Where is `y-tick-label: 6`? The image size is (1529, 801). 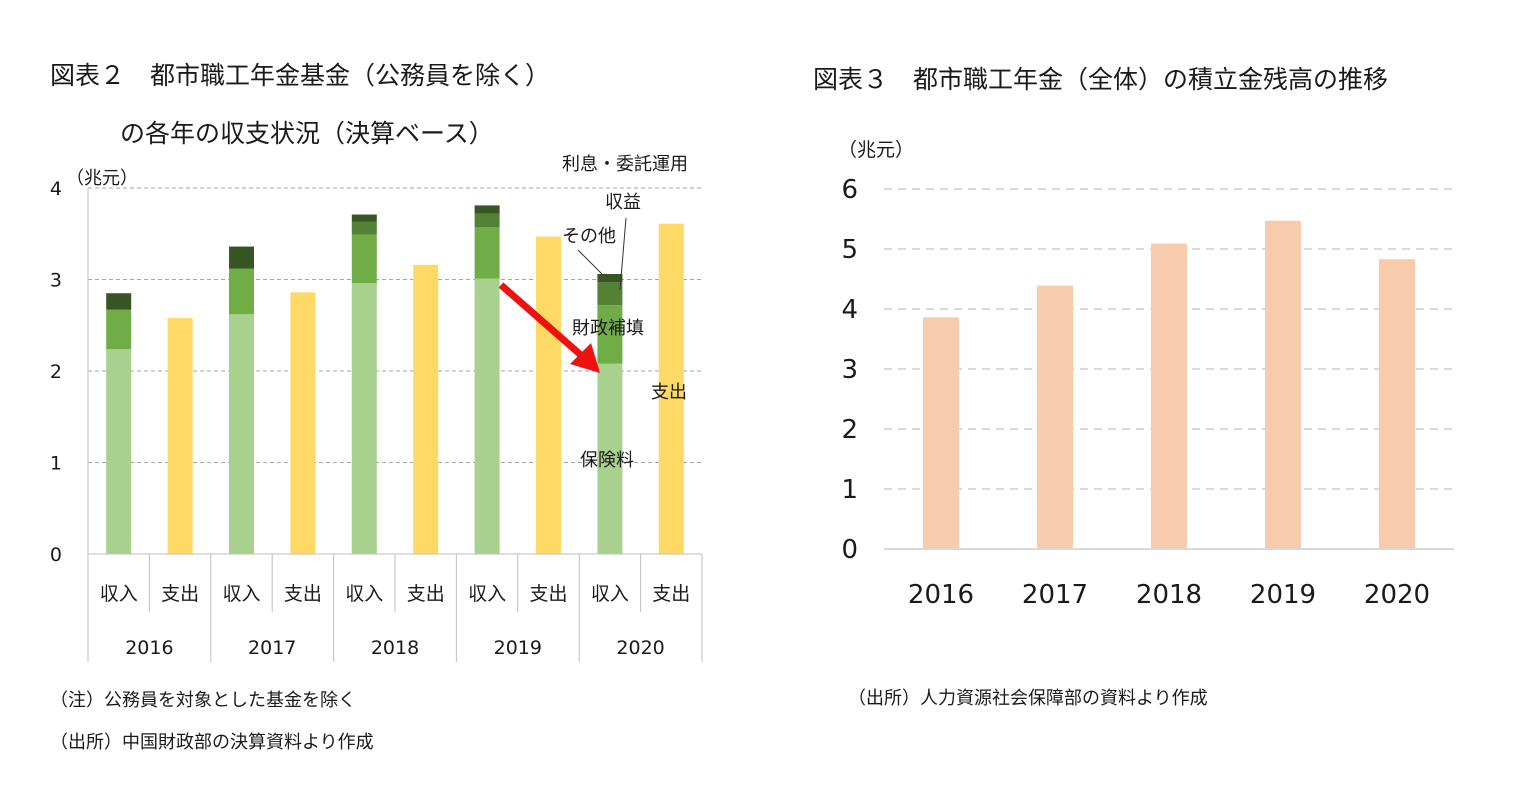 y-tick-label: 6 is located at coordinates (849, 190).